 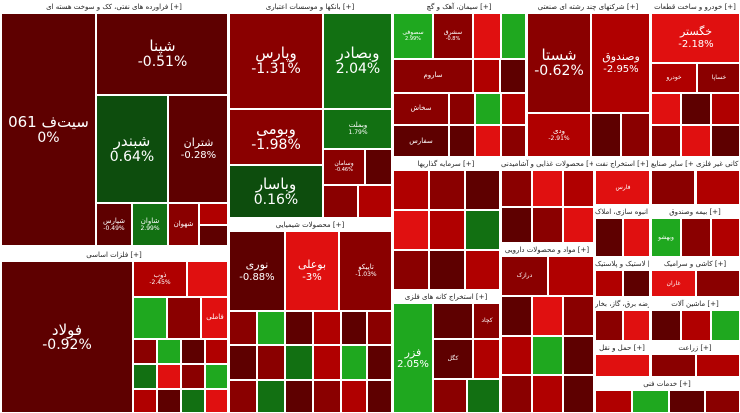 What do you see at coordinates (310, 7) in the screenshot?
I see `sector-banks-title: بانکها و موسسات اعتباری [+]` at bounding box center [310, 7].